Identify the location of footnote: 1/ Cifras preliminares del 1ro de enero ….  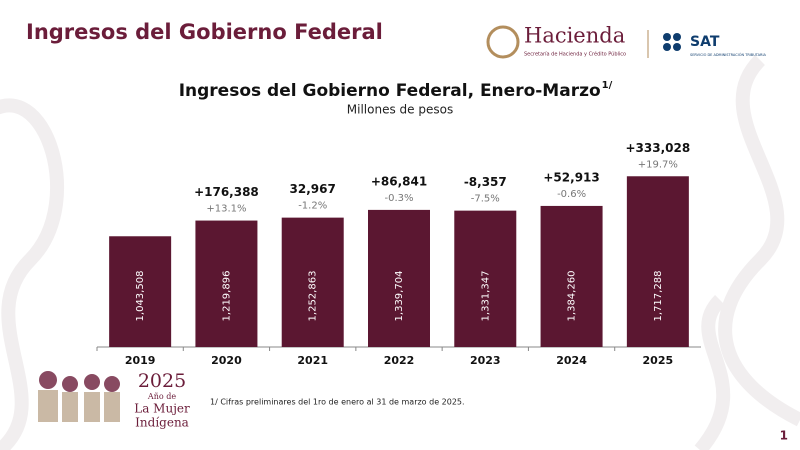
(337, 402).